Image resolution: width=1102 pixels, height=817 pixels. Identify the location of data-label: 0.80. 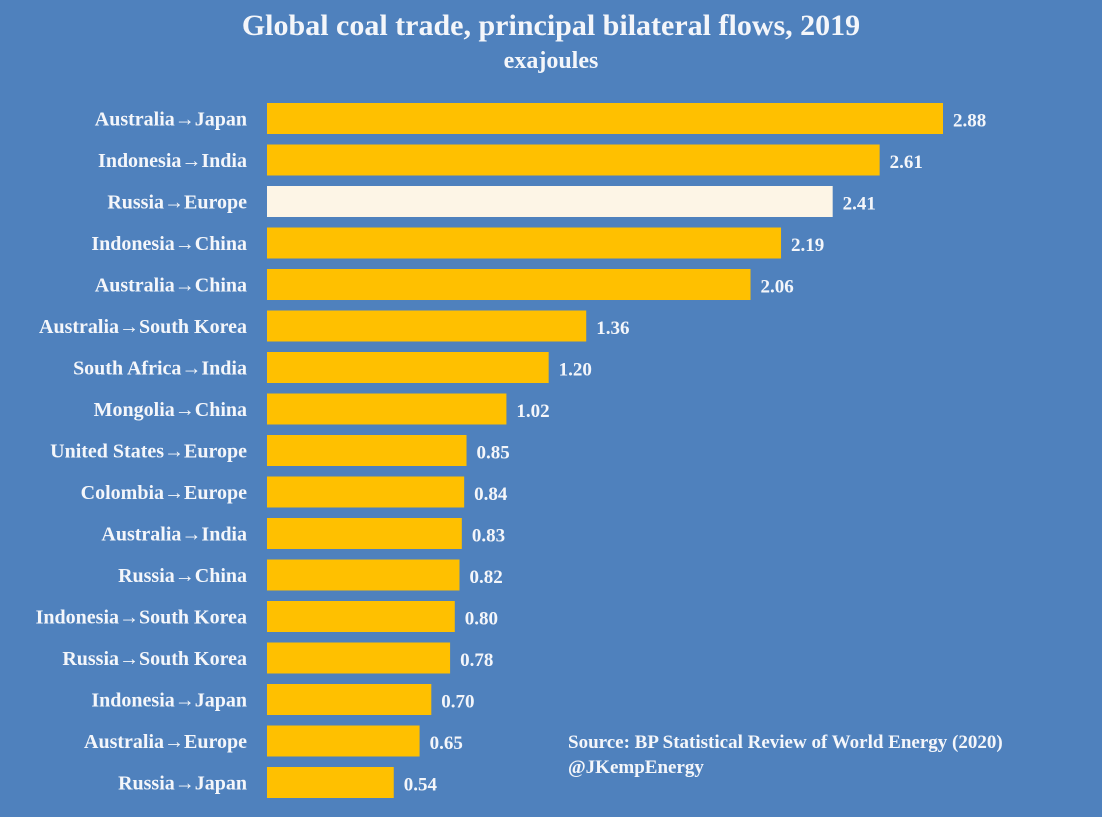
(481, 619).